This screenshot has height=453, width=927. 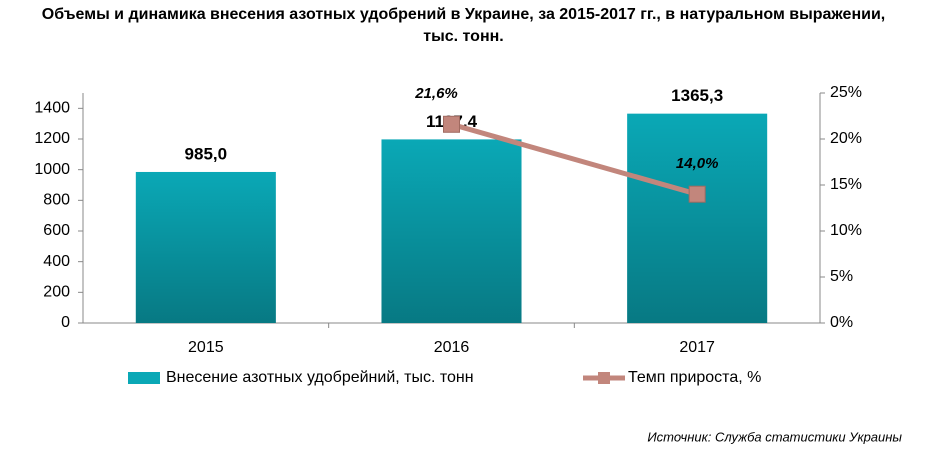 What do you see at coordinates (604, 378) in the screenshot?
I see `legend-swatch-marker` at bounding box center [604, 378].